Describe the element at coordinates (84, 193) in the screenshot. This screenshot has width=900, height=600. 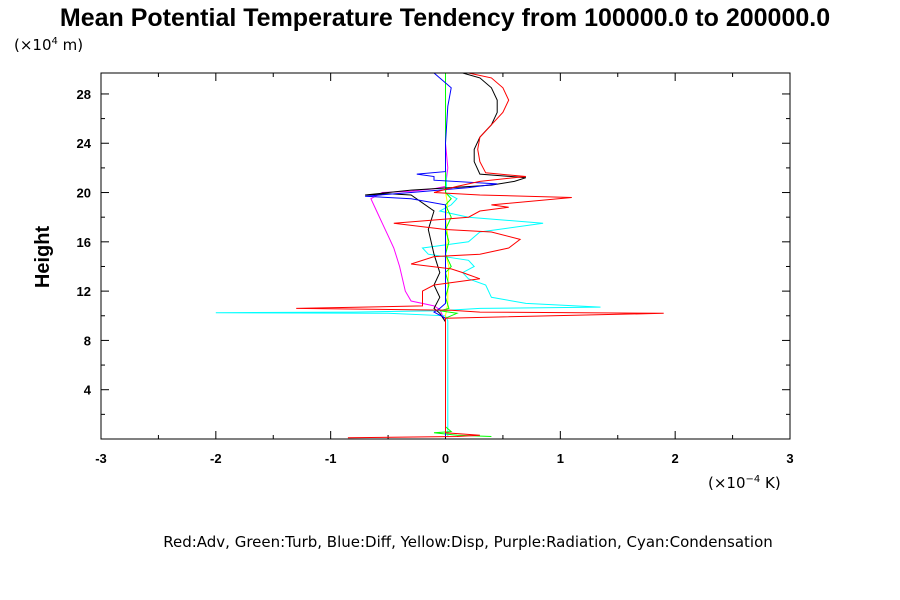
I see `y-tick-label: 20` at that location.